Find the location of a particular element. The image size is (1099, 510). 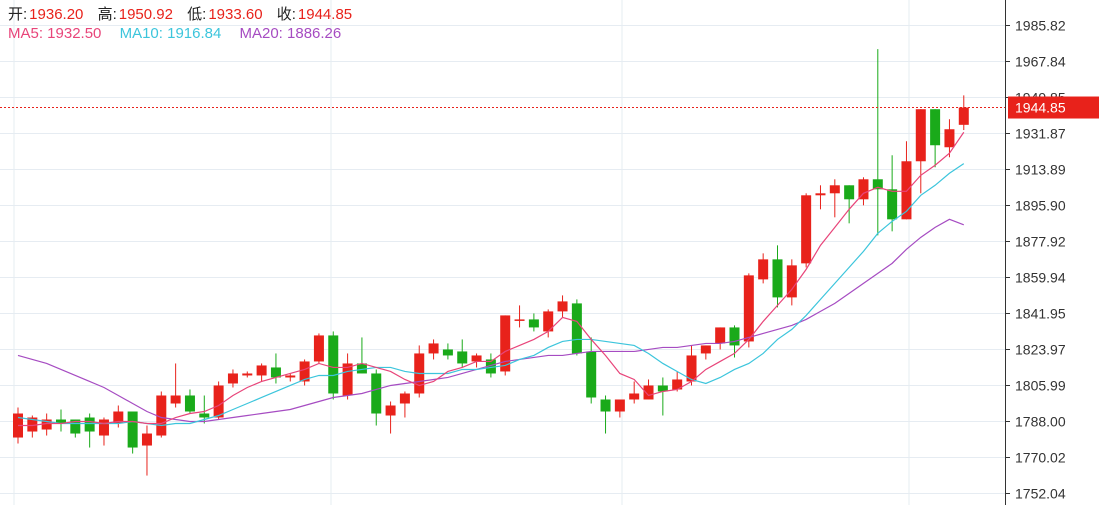

tick-label: 1805.99 is located at coordinates (1040, 385).